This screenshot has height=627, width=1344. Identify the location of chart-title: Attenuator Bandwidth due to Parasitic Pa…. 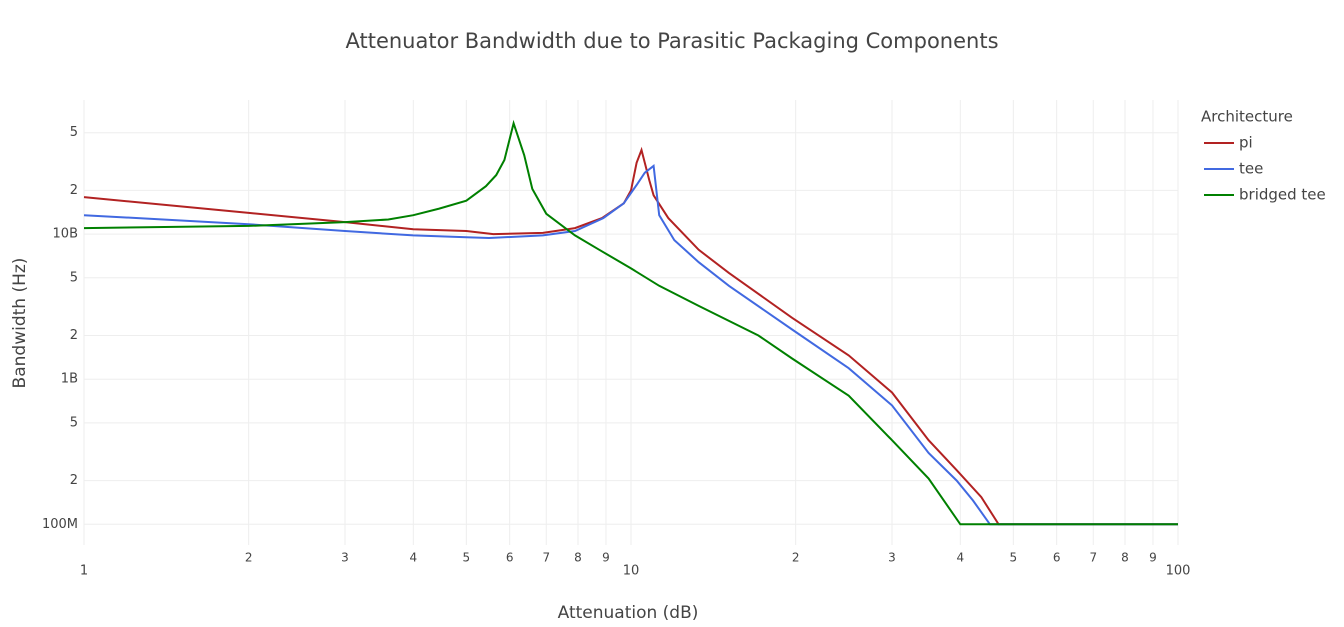
(671, 41).